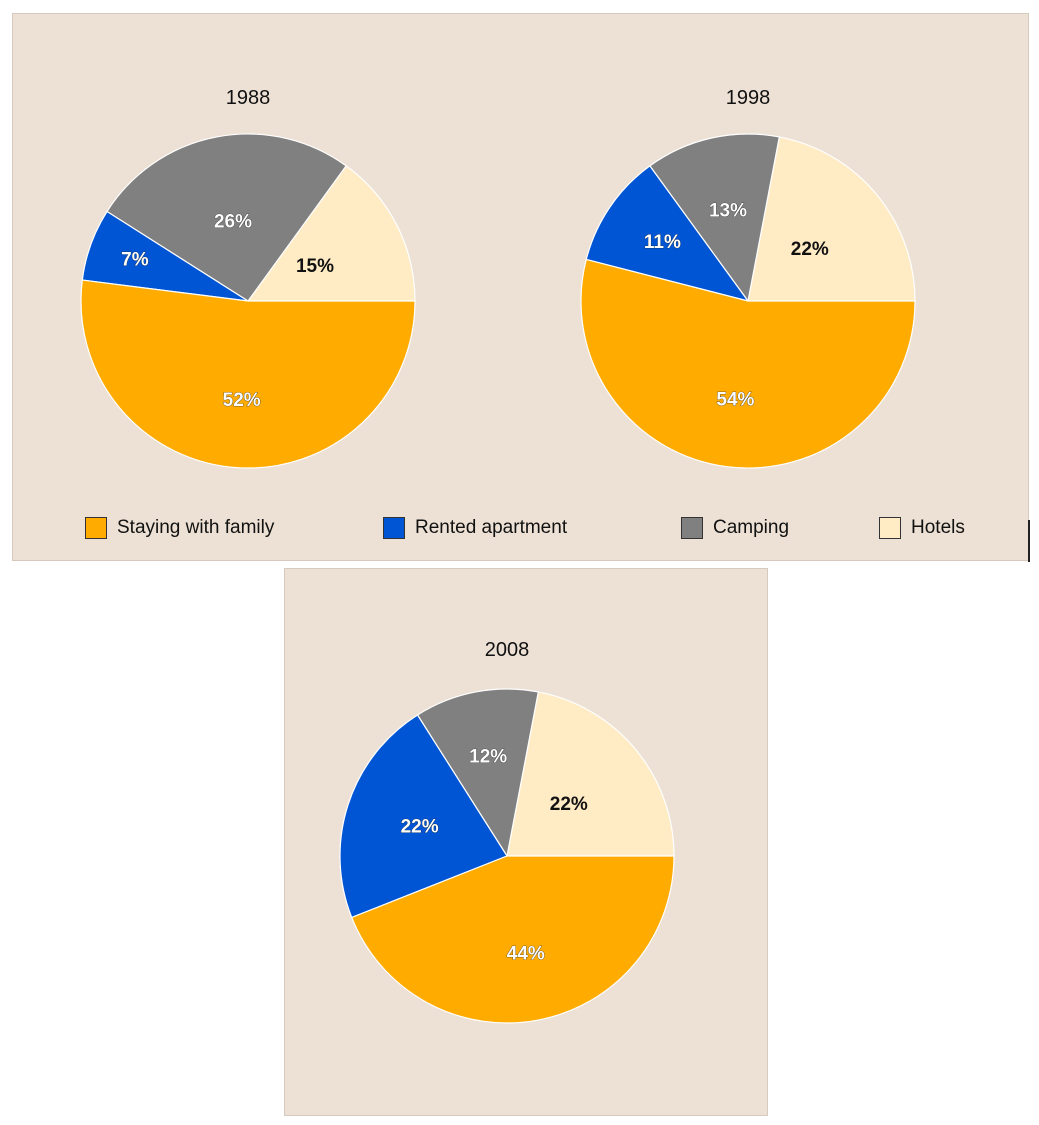  Describe the element at coordinates (196, 527) in the screenshot. I see `legend-label-staying-with-family: Staying with family` at that location.